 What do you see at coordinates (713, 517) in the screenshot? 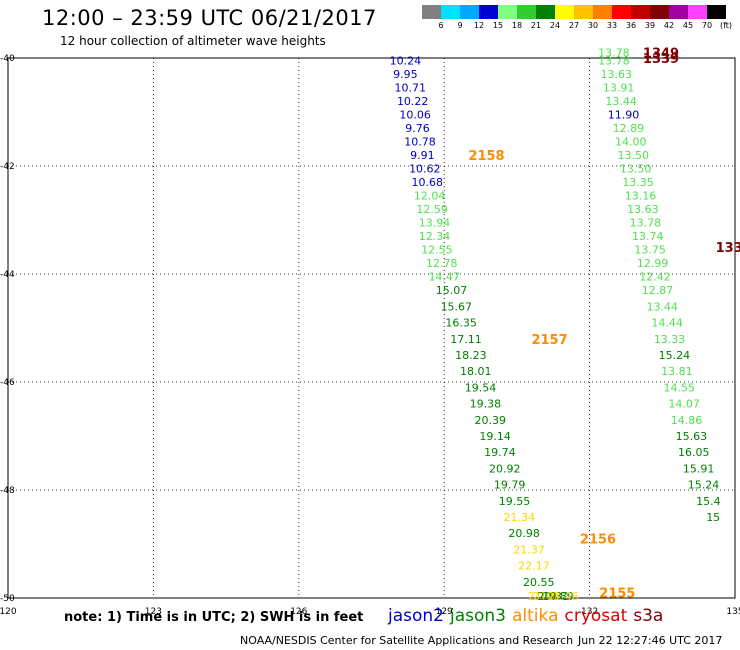
I see `data-label-s3a: 15` at bounding box center [713, 517].